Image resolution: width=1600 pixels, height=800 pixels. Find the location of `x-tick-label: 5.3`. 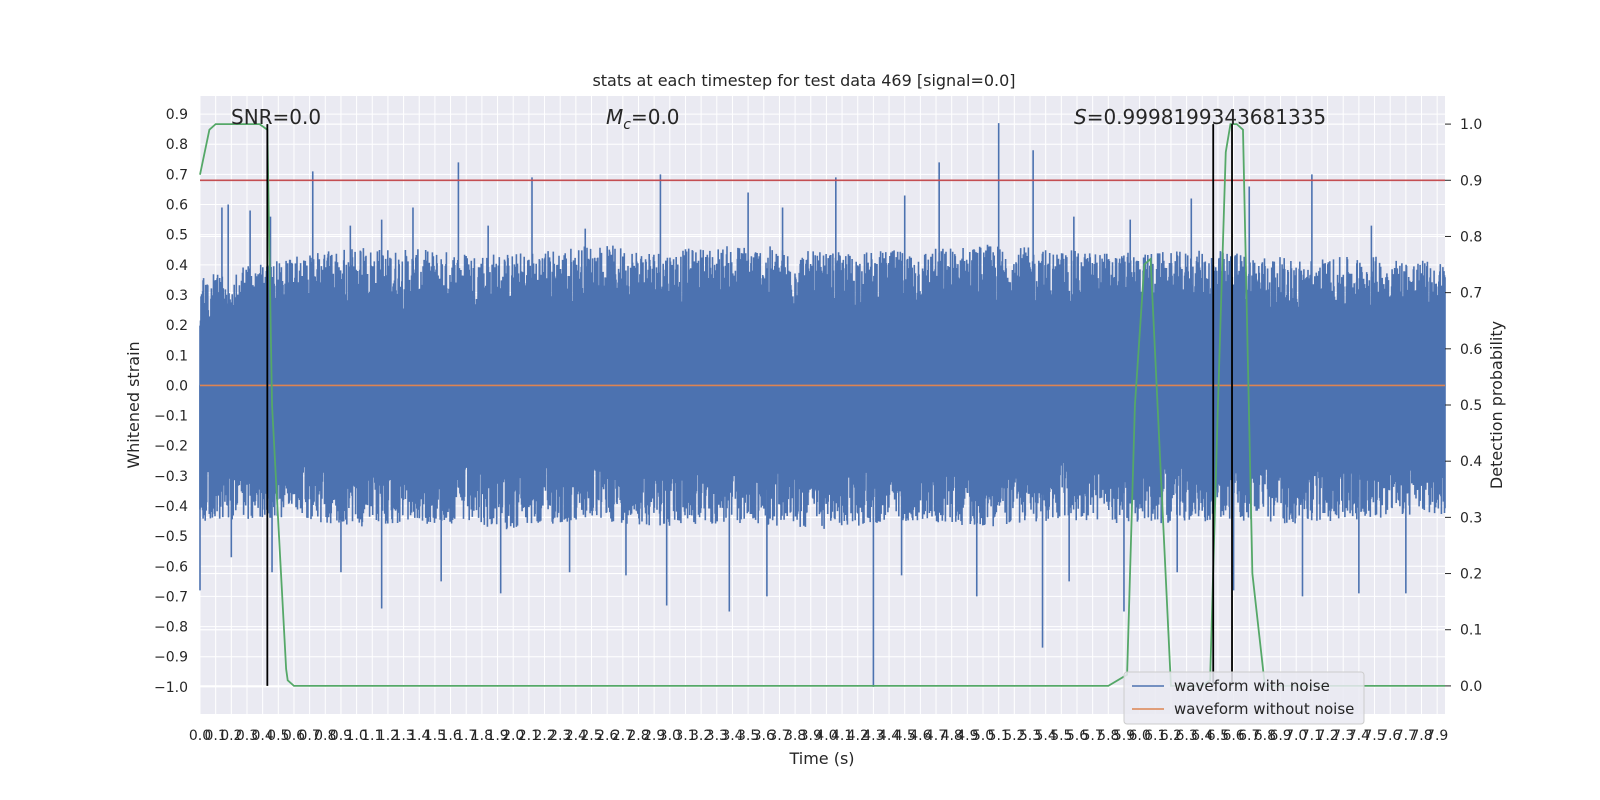

x-tick-label: 5.3 is located at coordinates (1030, 736).